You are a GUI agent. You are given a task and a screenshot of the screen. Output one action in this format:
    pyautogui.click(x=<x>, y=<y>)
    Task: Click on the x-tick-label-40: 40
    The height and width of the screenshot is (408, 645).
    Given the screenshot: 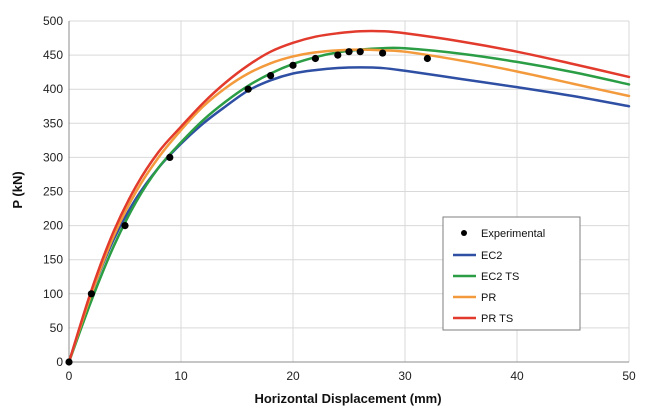 What is the action you would take?
    pyautogui.click(x=517, y=376)
    